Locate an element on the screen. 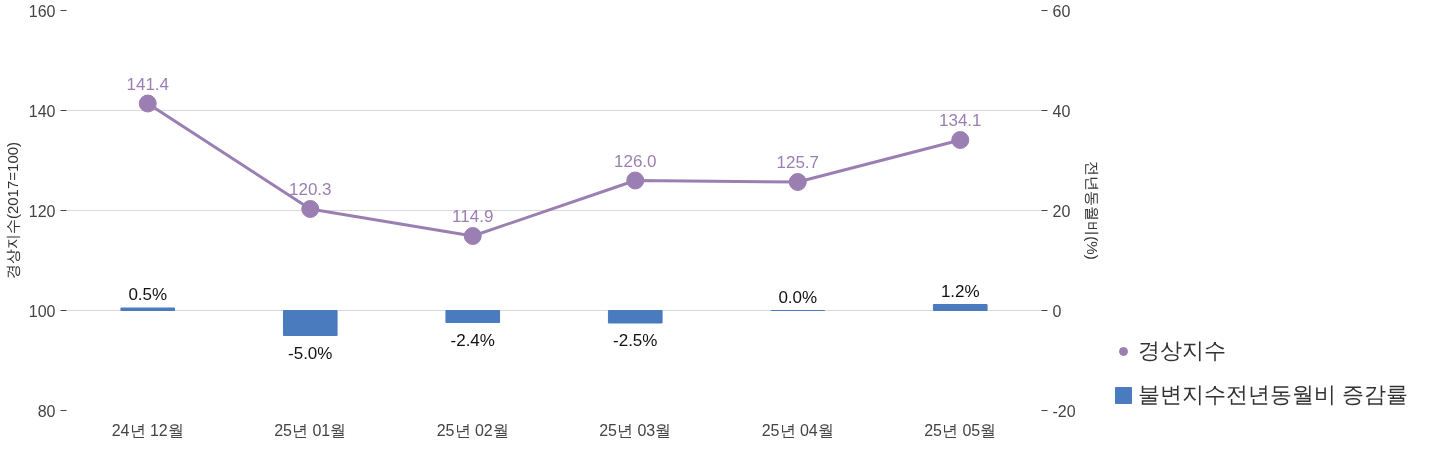 This screenshot has height=465, width=1446. data-label: -2.5% is located at coordinates (635, 340).